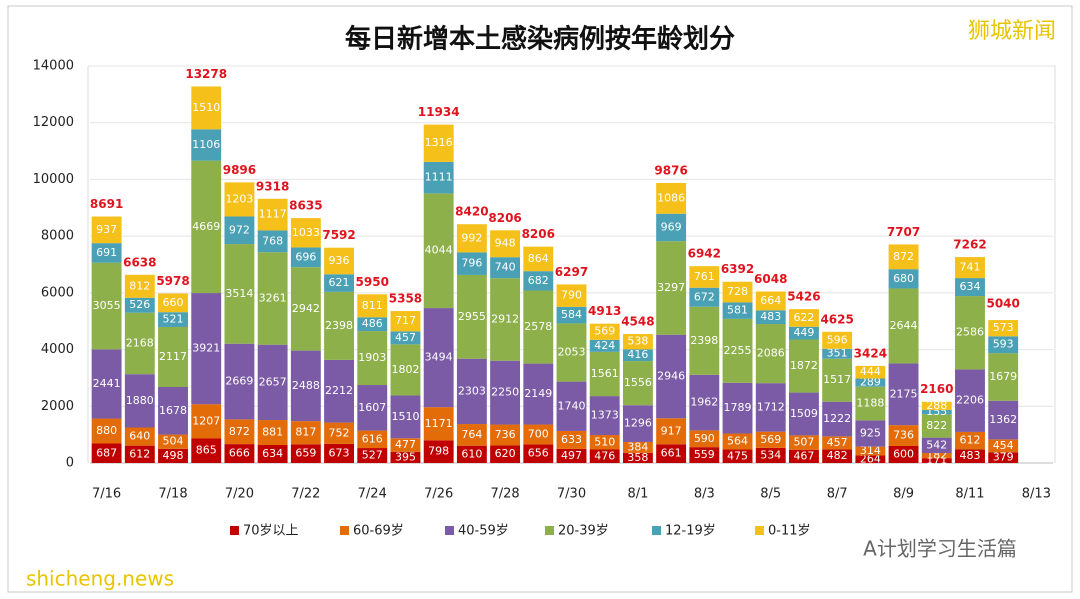 This screenshot has width=1080, height=599. I want to click on data-label: 424, so click(604, 345).